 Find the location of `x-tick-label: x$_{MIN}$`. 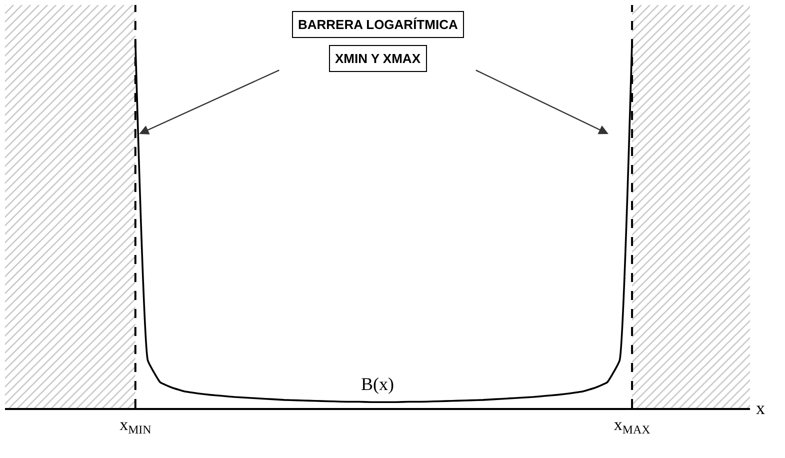

x-tick-label: x$_{MIN}$ is located at coordinates (136, 426).